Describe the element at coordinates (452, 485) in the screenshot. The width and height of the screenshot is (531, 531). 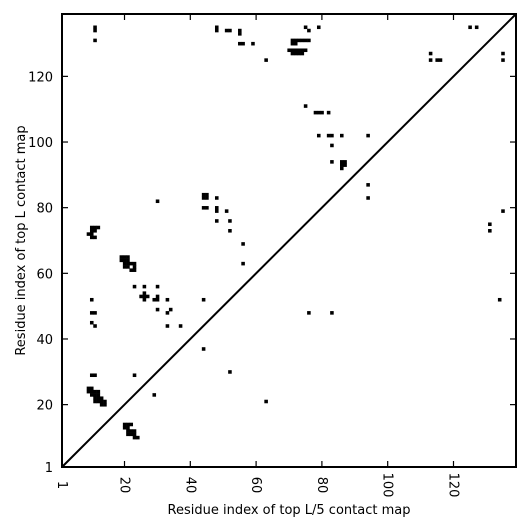
I see `x-tick-label: 120` at that location.